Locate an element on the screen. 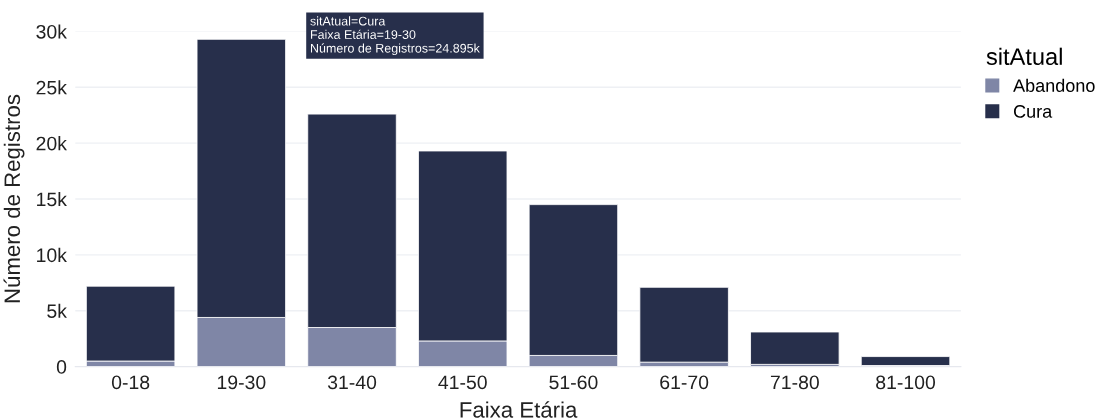  x-tick-label: 0-18 is located at coordinates (130, 382).